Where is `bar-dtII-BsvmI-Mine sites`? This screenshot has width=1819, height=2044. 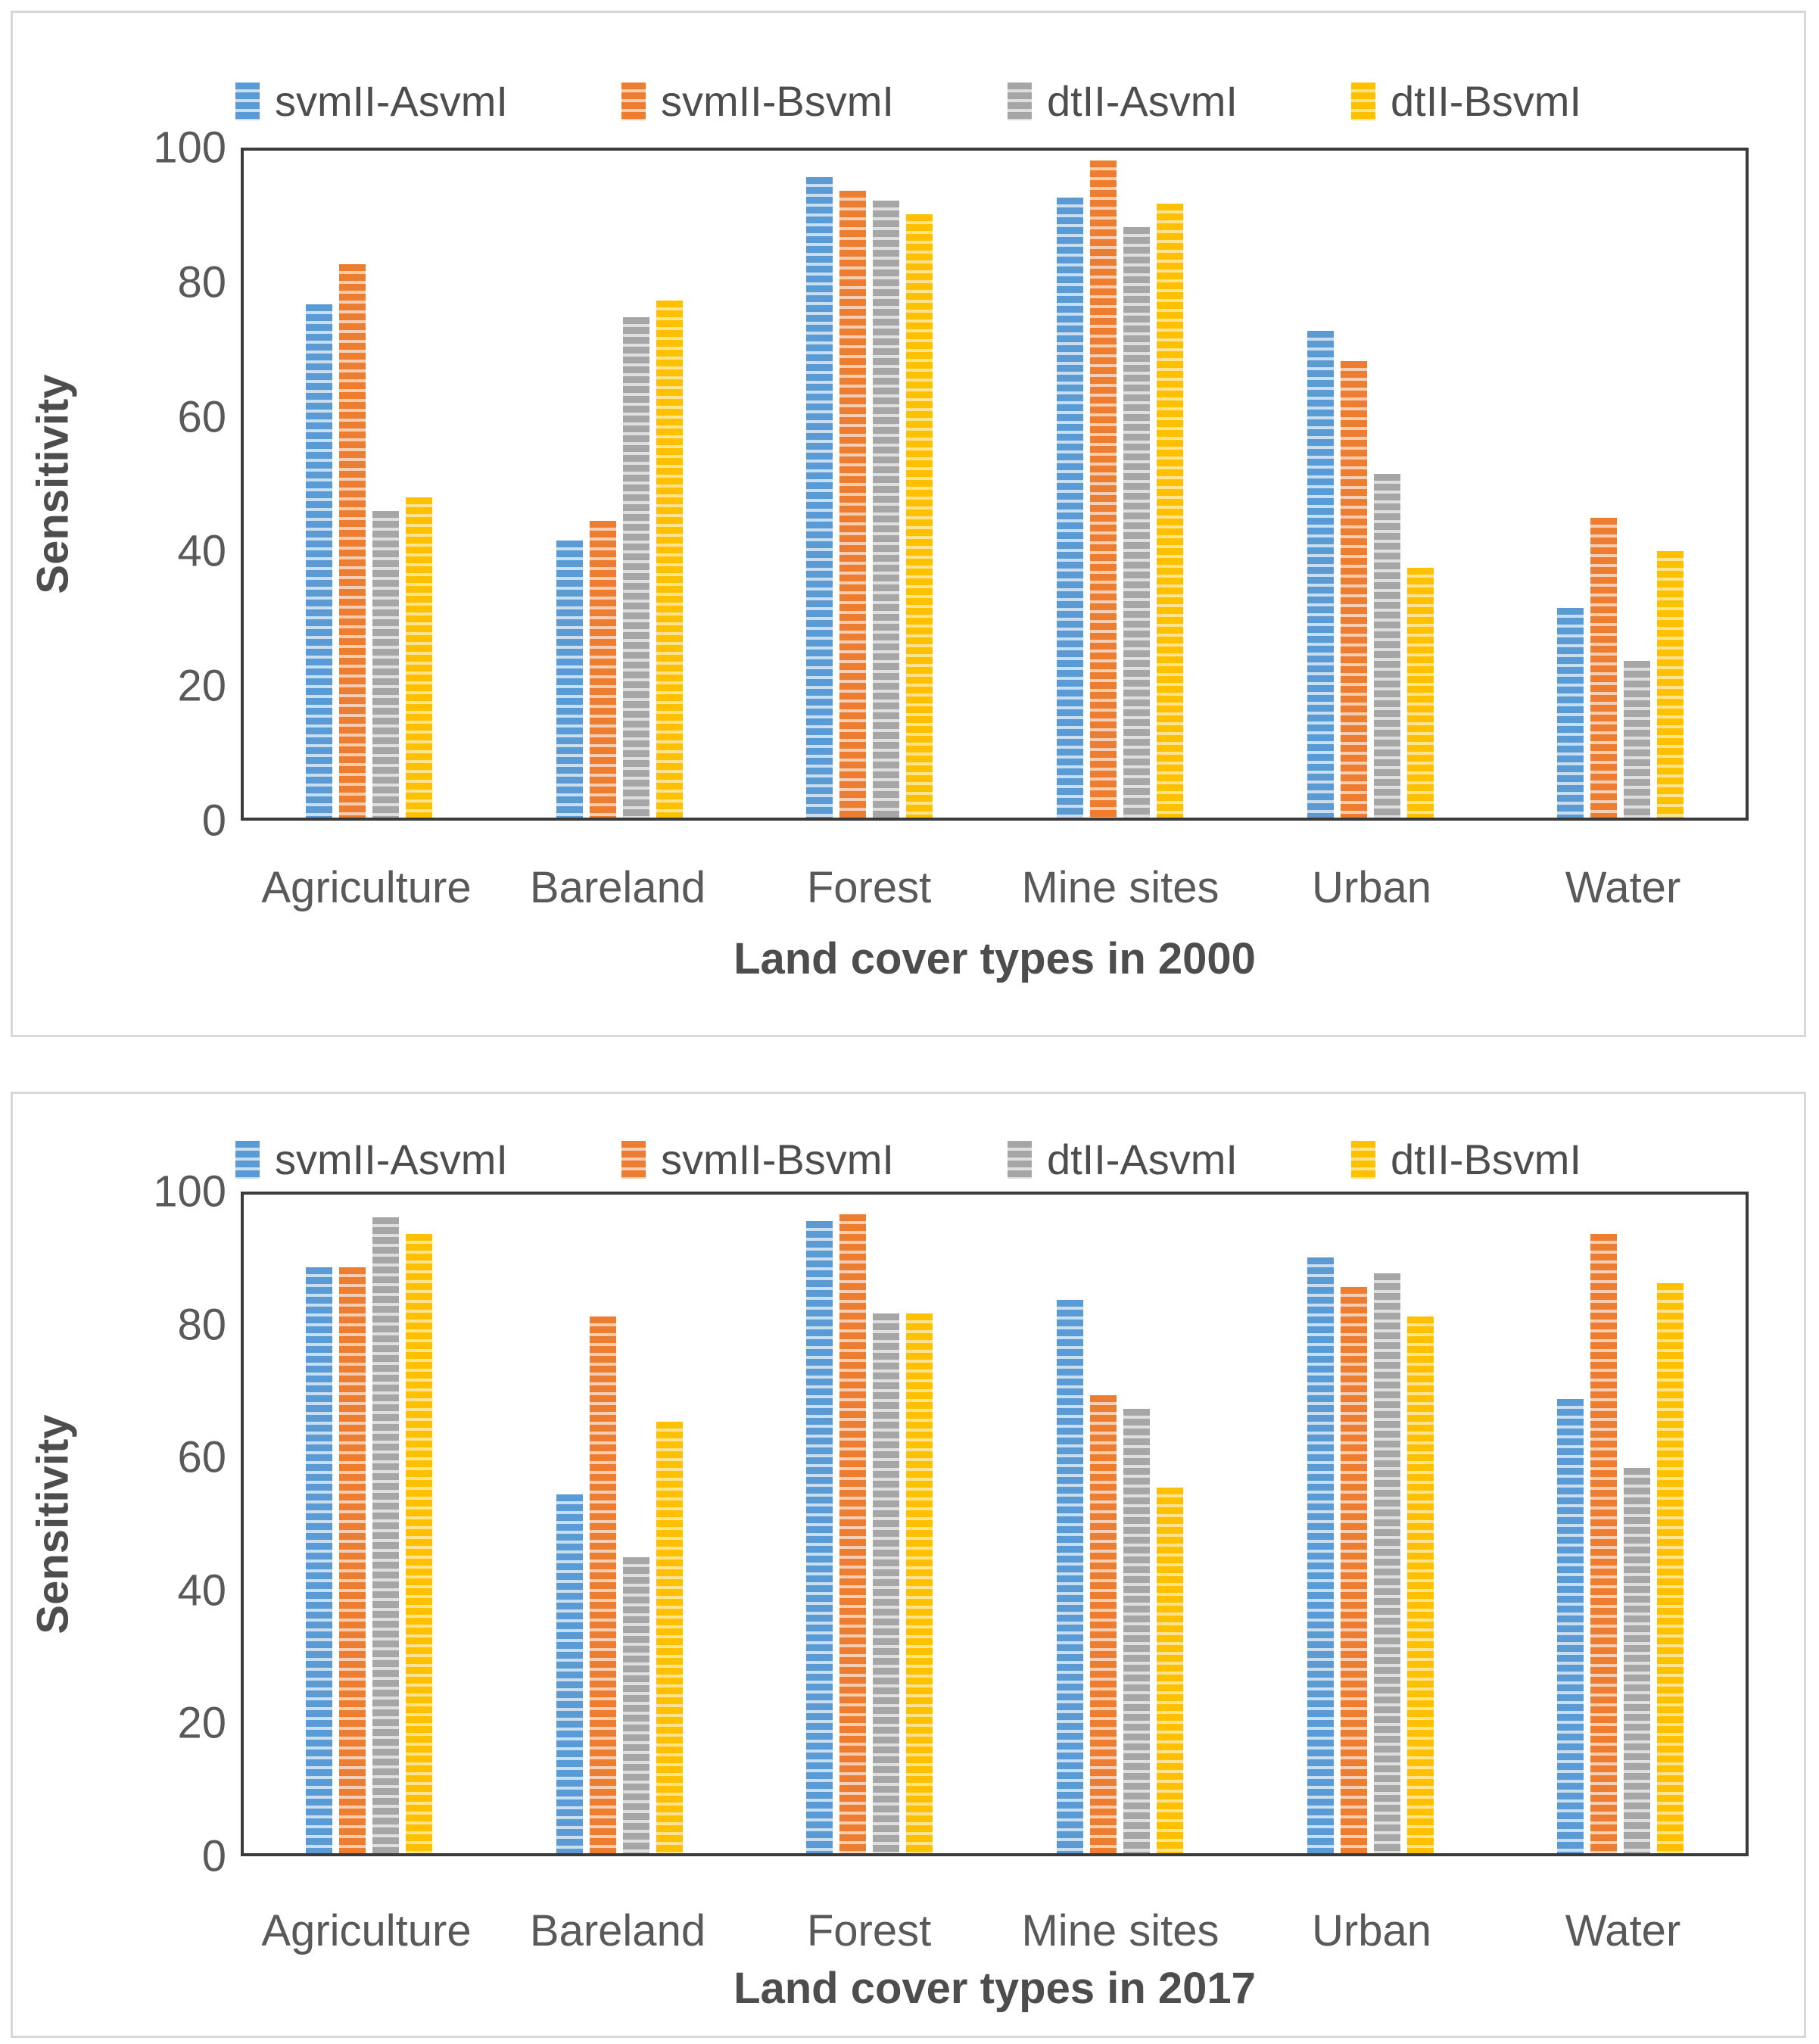 bar-dtII-BsvmI-Mine sites is located at coordinates (1169, 511).